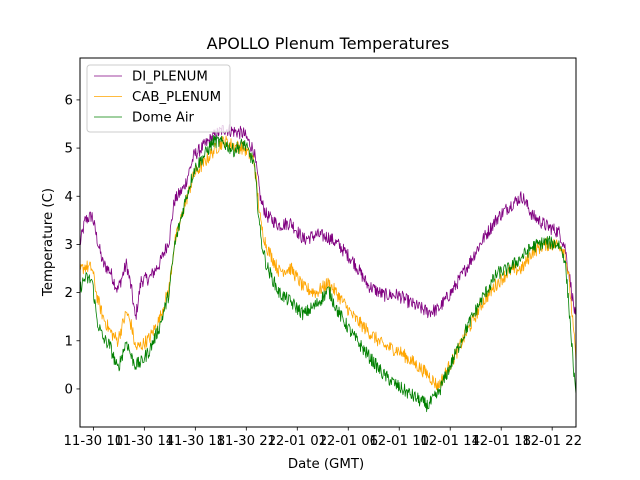  I want to click on x-tick-label: 11-30 10, so click(93, 441).